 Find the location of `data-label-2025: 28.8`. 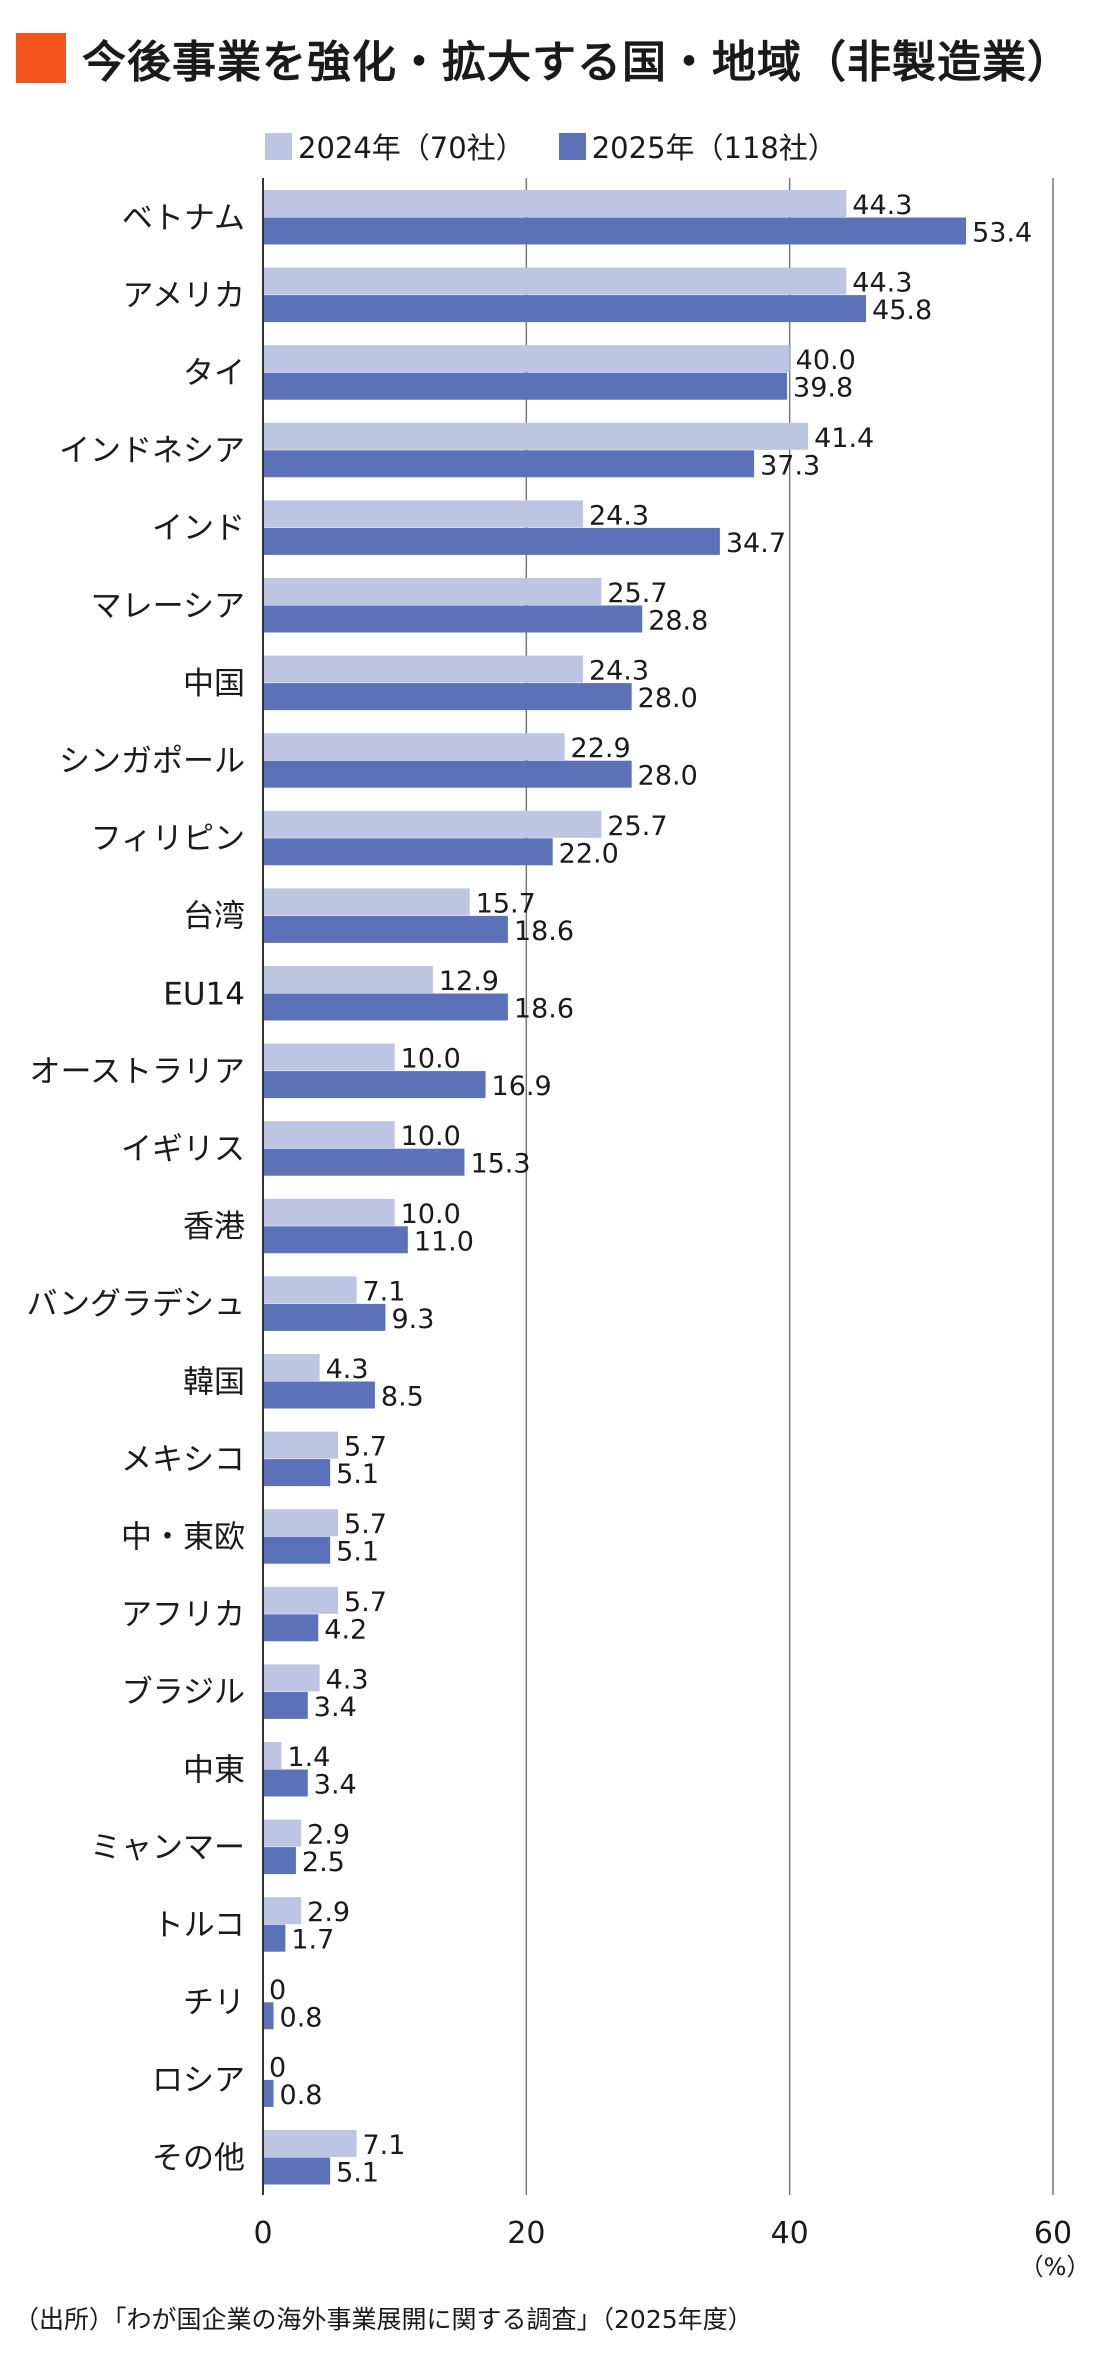

data-label-2025: 28.8 is located at coordinates (678, 621).